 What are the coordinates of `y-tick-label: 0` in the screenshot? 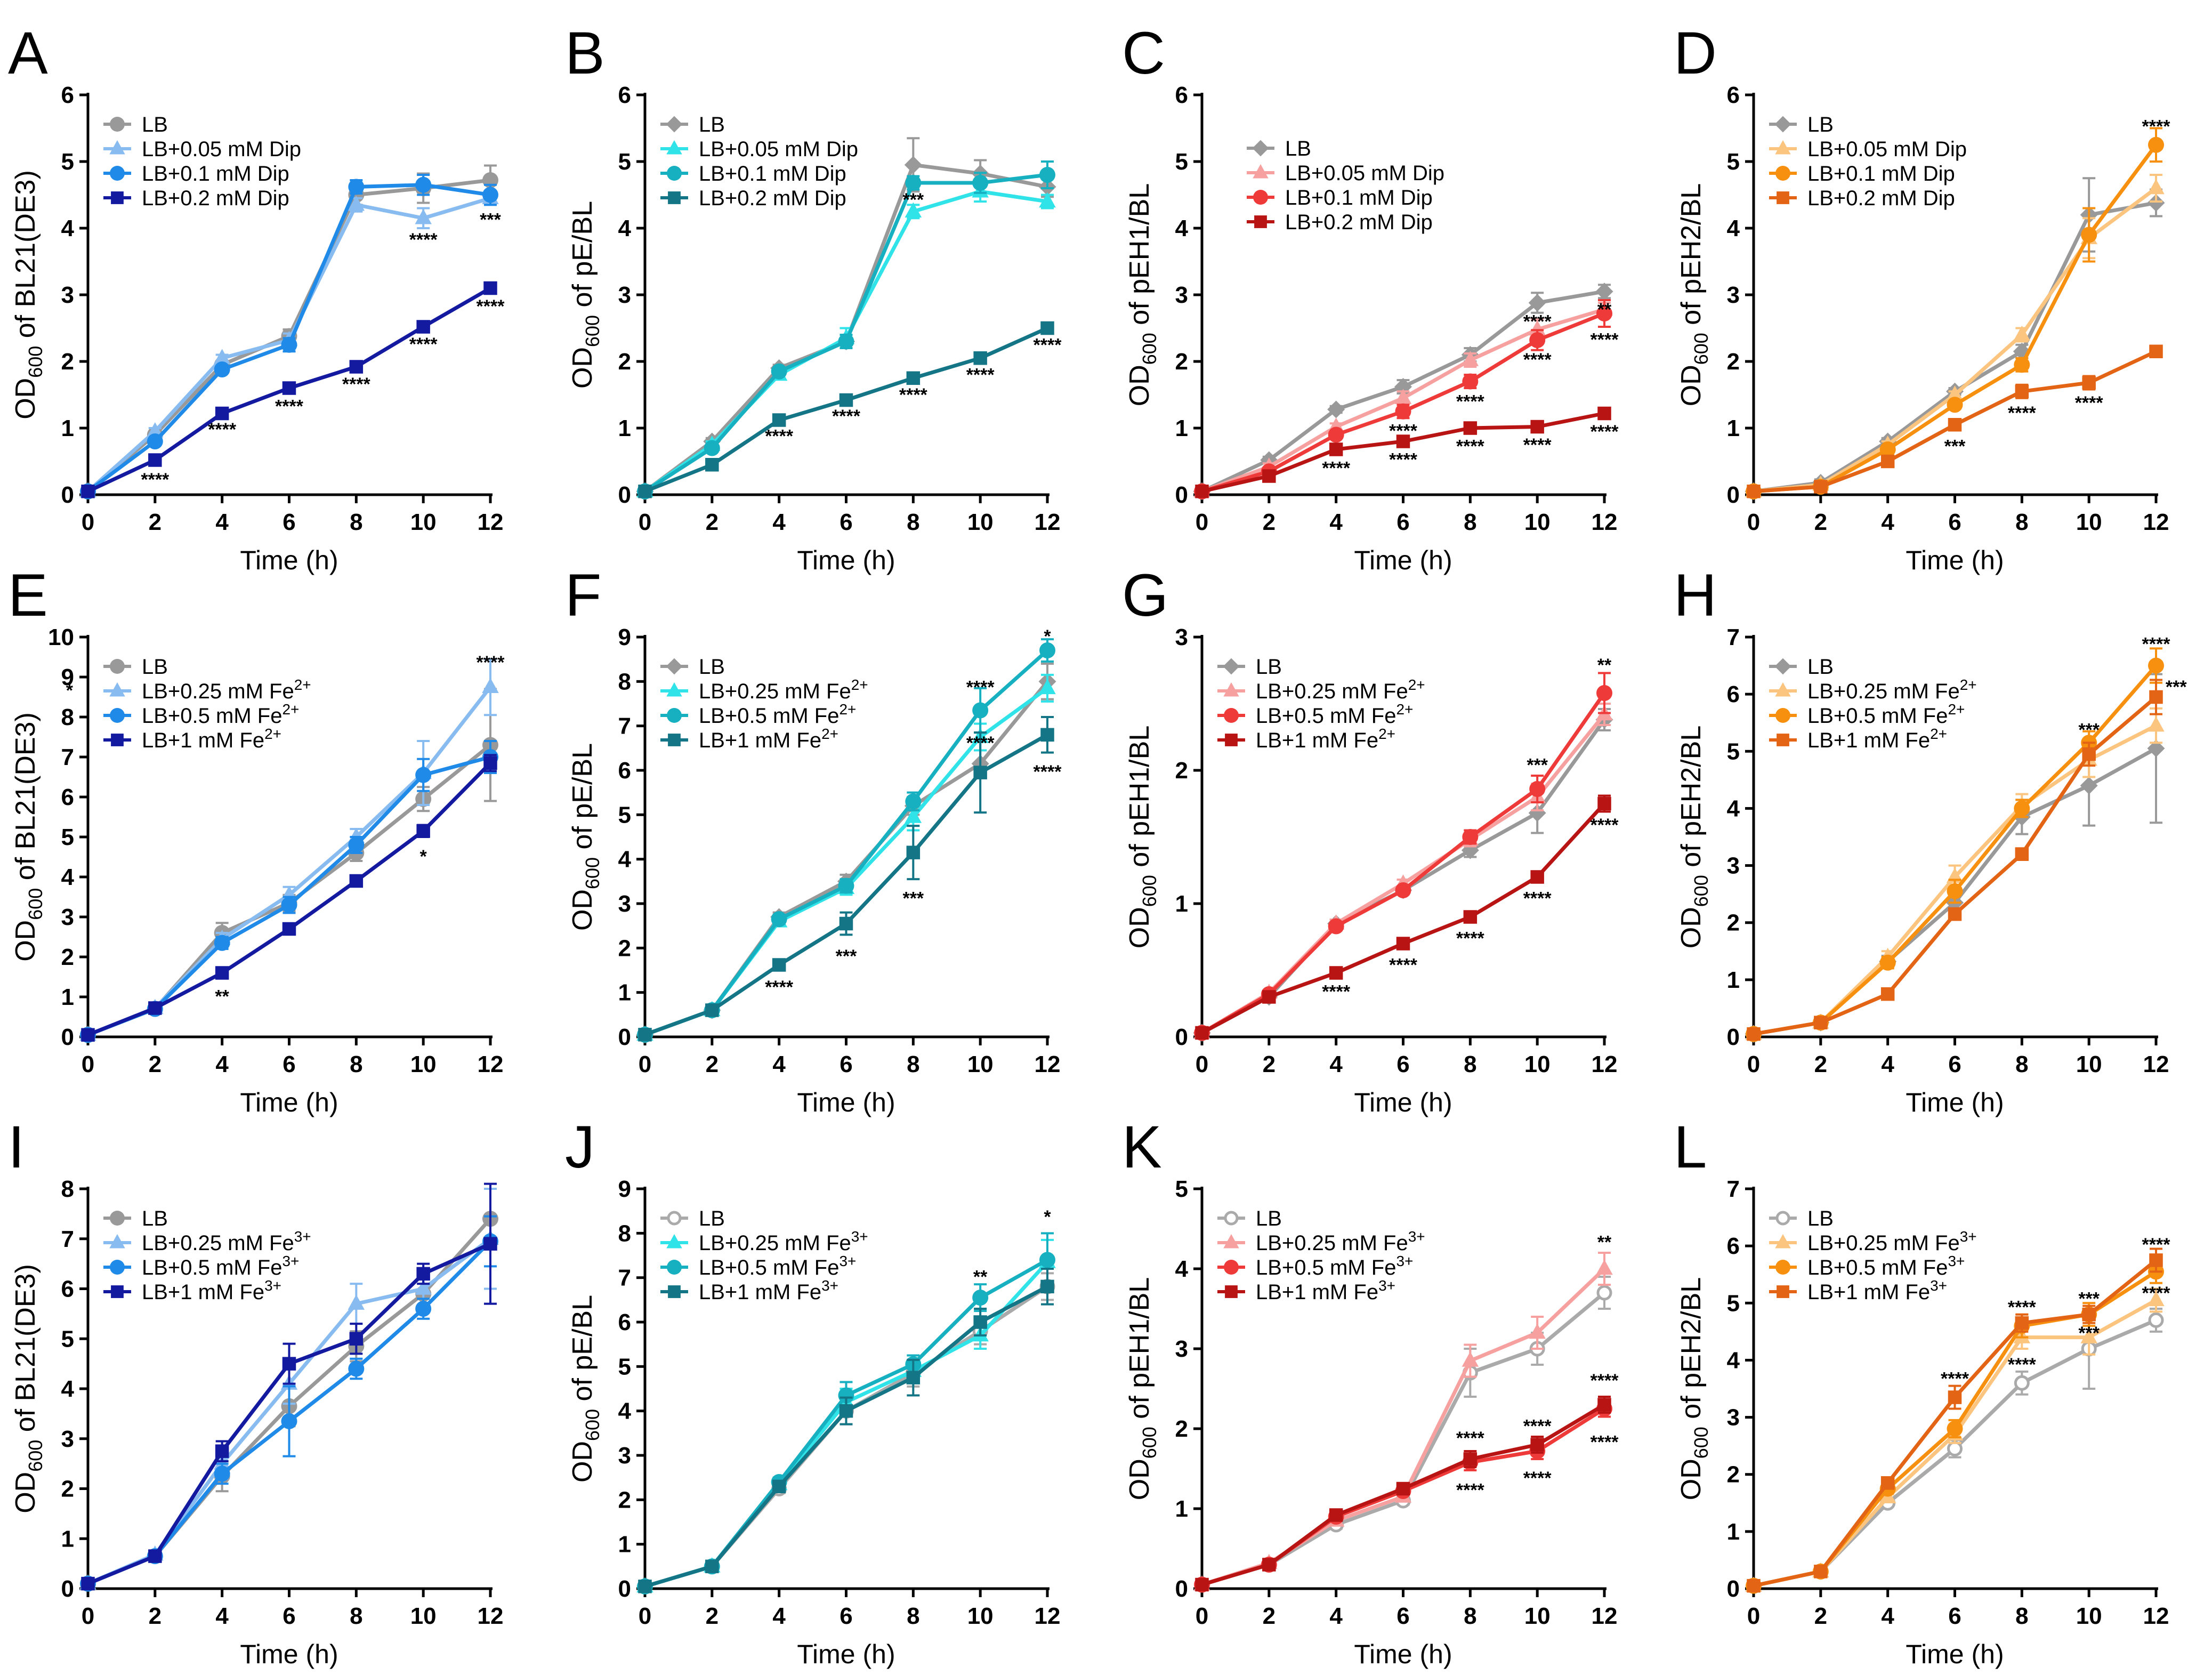 It's located at (1733, 1589).